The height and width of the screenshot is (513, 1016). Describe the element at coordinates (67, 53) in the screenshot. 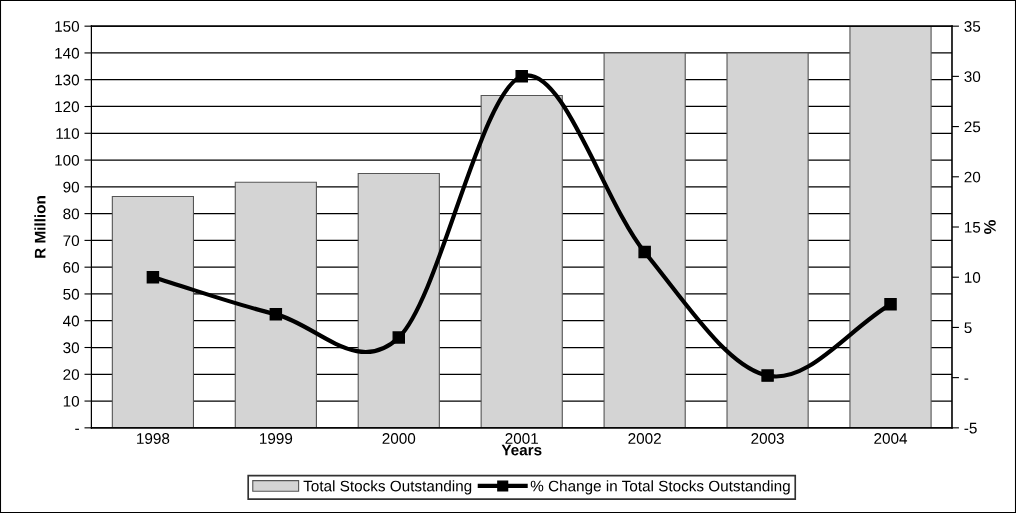

I see `y-tick-label: 140` at that location.